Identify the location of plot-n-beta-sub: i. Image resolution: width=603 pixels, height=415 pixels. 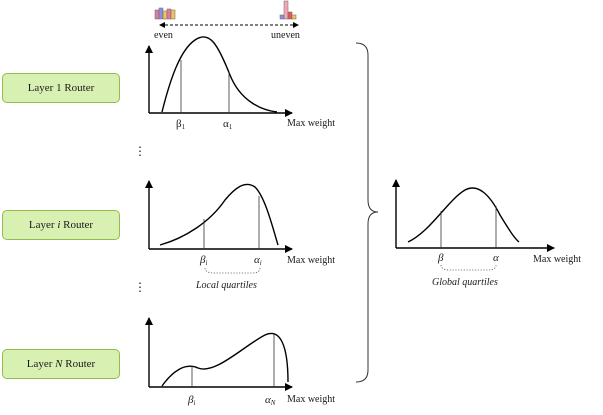
(194, 403).